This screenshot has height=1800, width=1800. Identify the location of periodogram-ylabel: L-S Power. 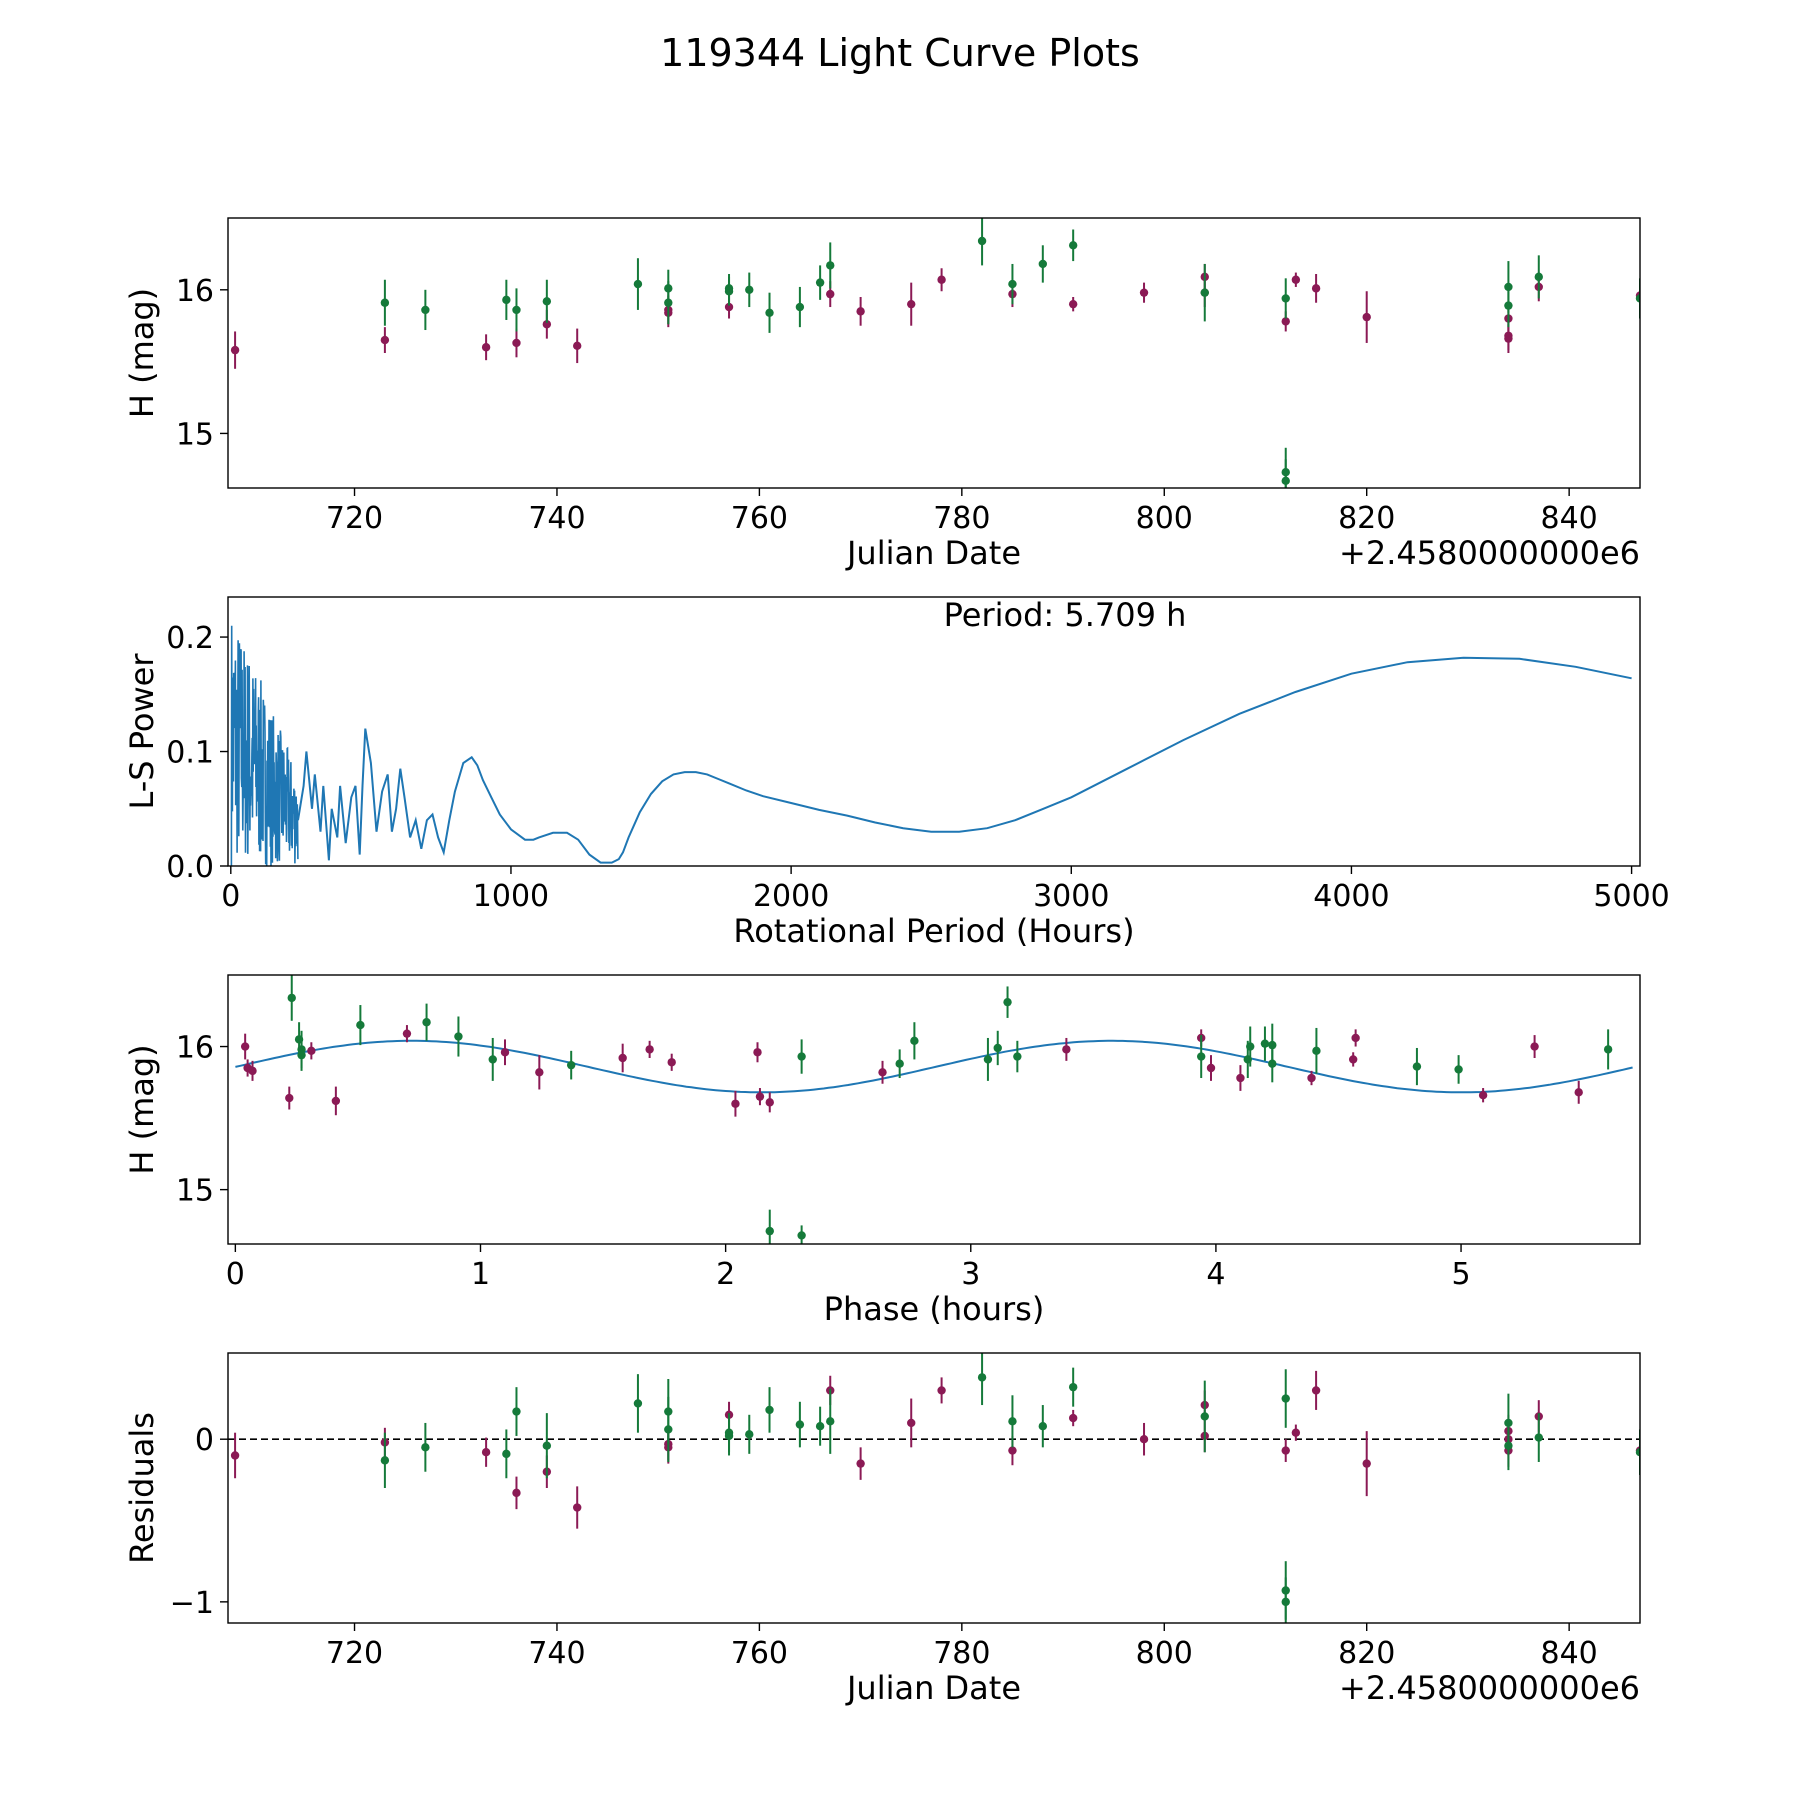
(142, 731).